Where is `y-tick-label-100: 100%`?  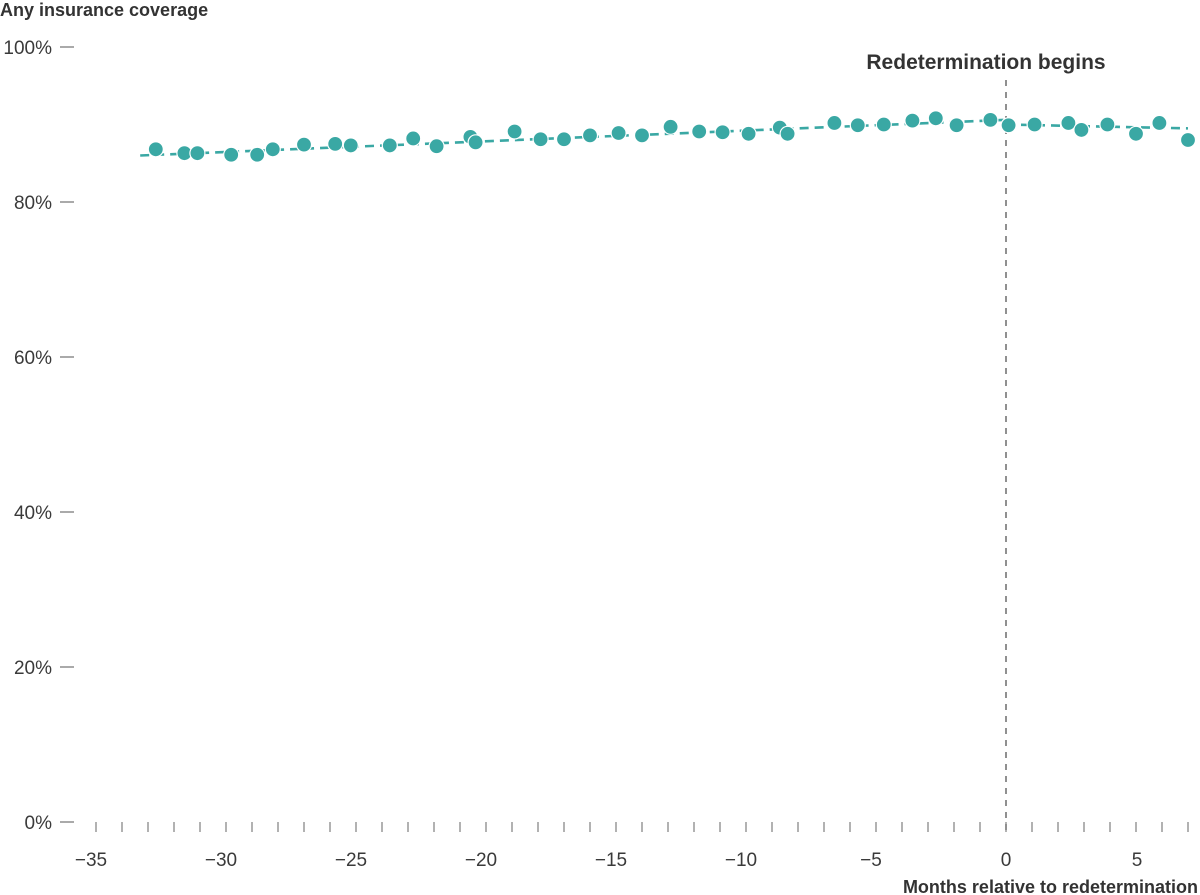 y-tick-label-100: 100% is located at coordinates (27, 48).